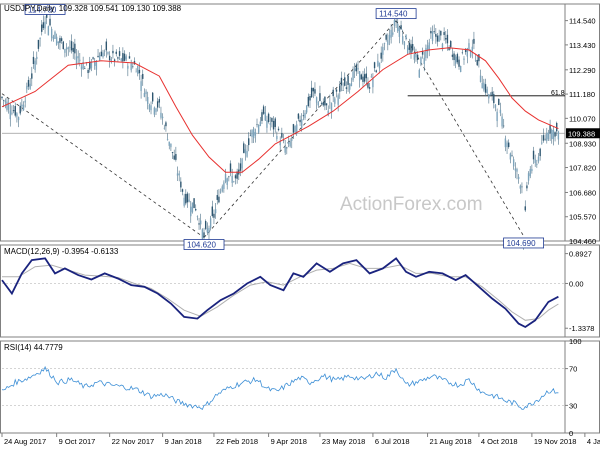  Describe the element at coordinates (582, 45) in the screenshot. I see `price-y-tick-label: 113.430` at that location.